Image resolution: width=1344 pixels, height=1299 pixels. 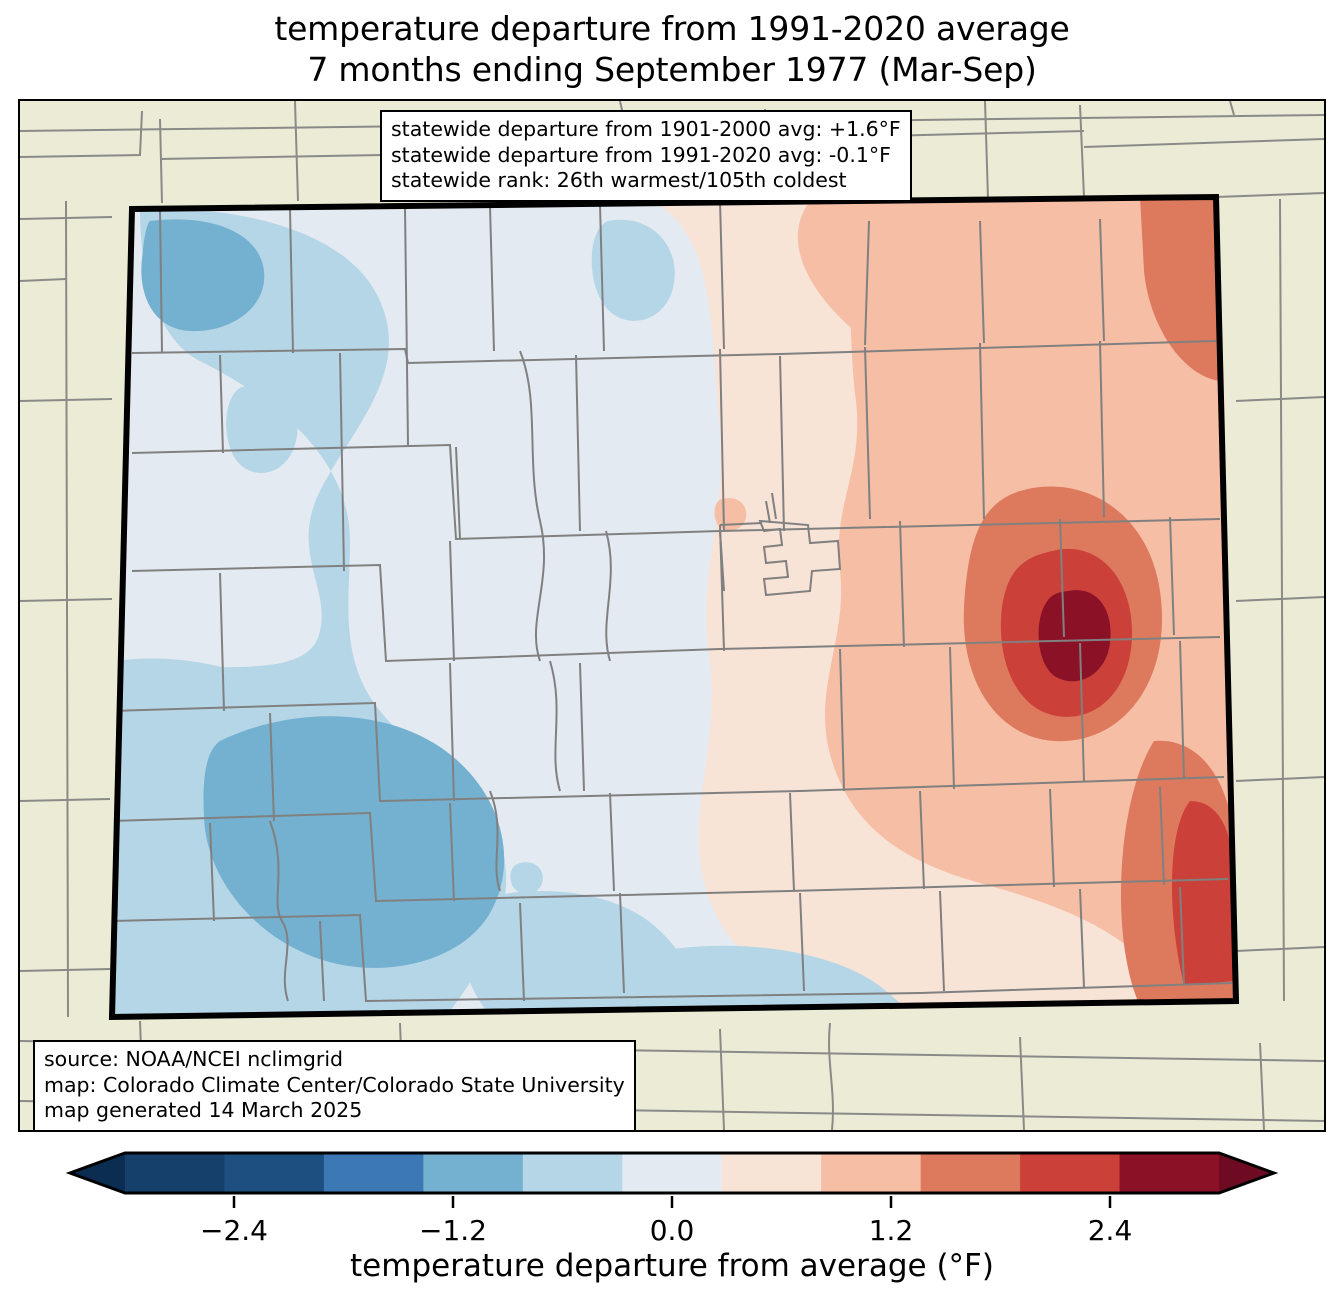 What do you see at coordinates (203, 275) in the screenshot?
I see `band-neg1.8to1.2` at bounding box center [203, 275].